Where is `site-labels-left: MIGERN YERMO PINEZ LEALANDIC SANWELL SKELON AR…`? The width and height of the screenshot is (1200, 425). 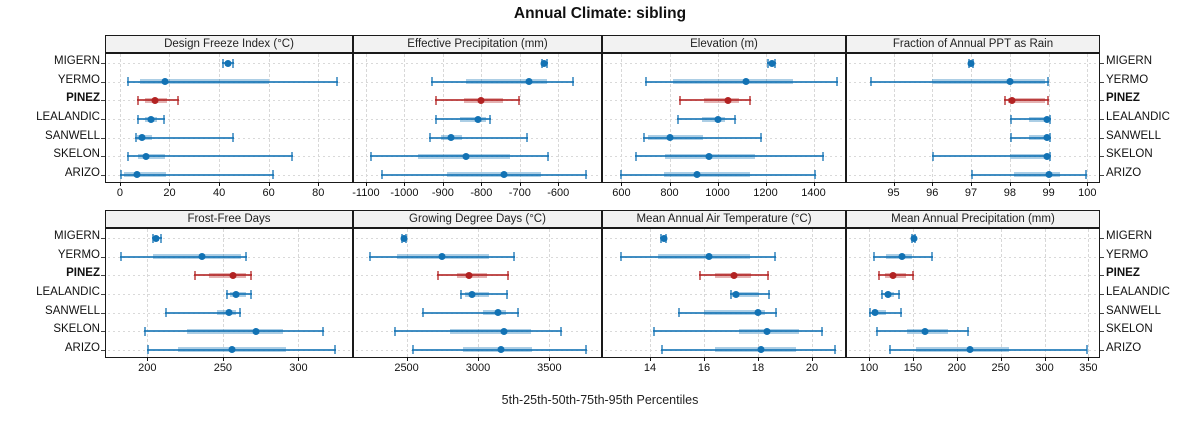
site-labels-left: MIGERN YERMO PINEZ LEALANDIC SANWELL SKELON AR… is located at coordinates (51, 293).